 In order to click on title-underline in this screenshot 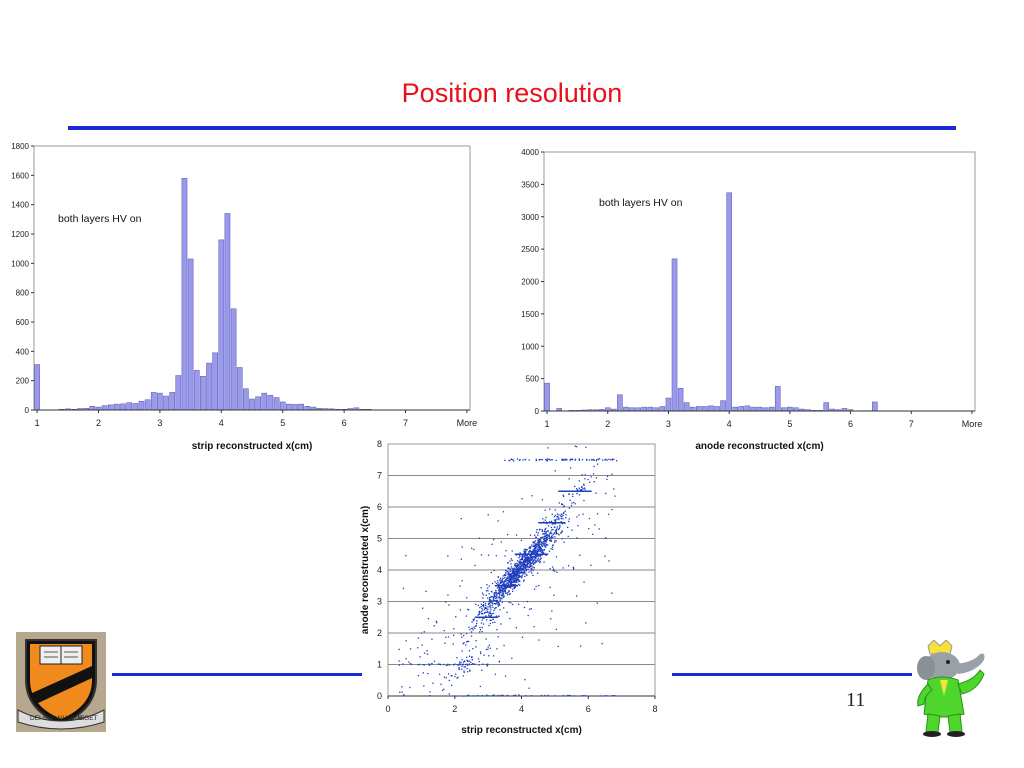, I will do `click(512, 128)`.